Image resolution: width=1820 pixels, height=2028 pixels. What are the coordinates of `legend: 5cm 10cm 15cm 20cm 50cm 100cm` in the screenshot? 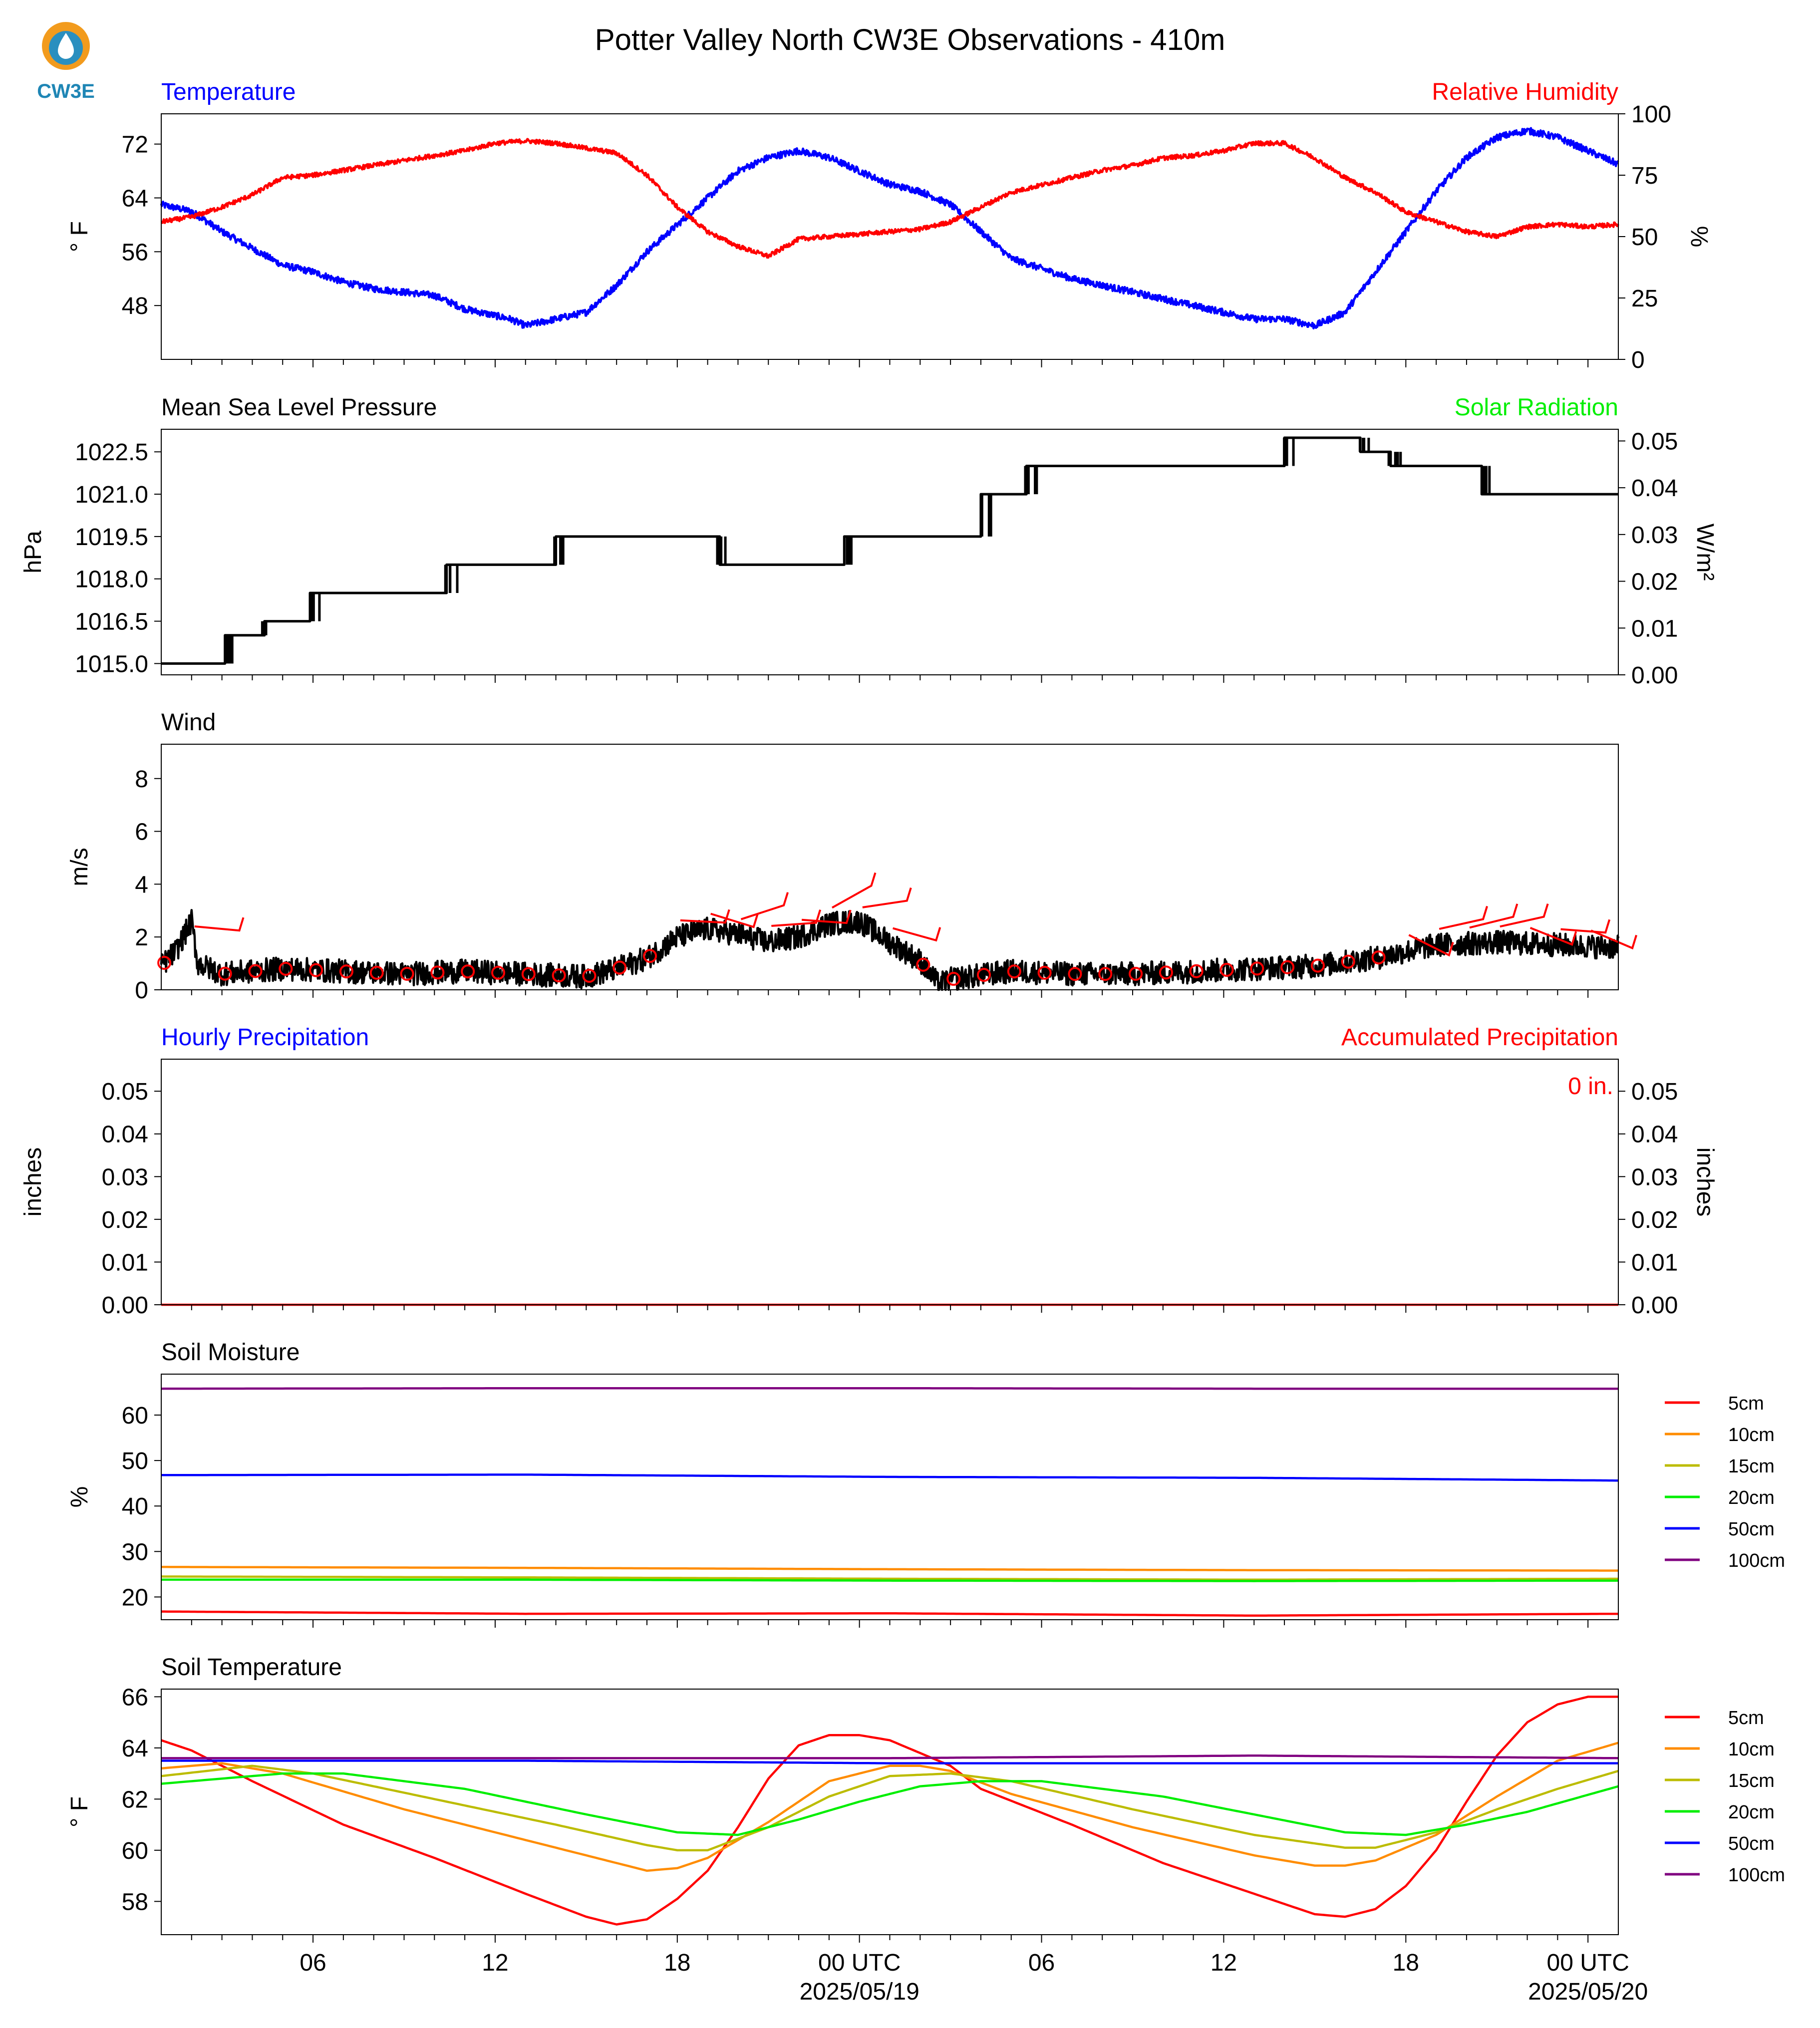 It's located at (1725, 1797).